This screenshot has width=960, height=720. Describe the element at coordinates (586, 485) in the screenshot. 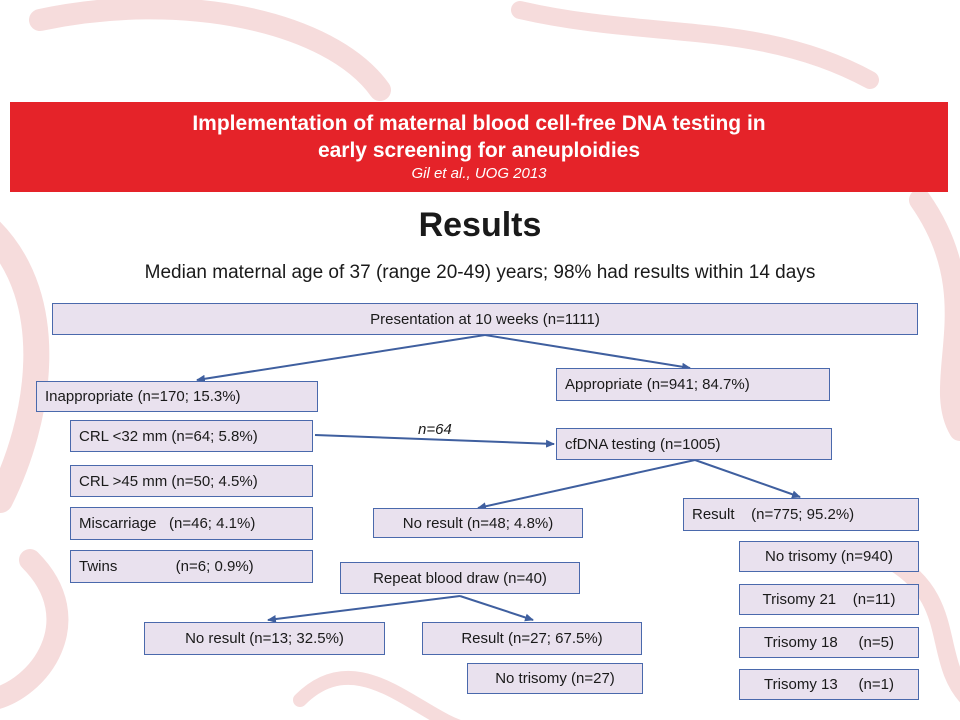

I see `arrow-to-no-result` at that location.